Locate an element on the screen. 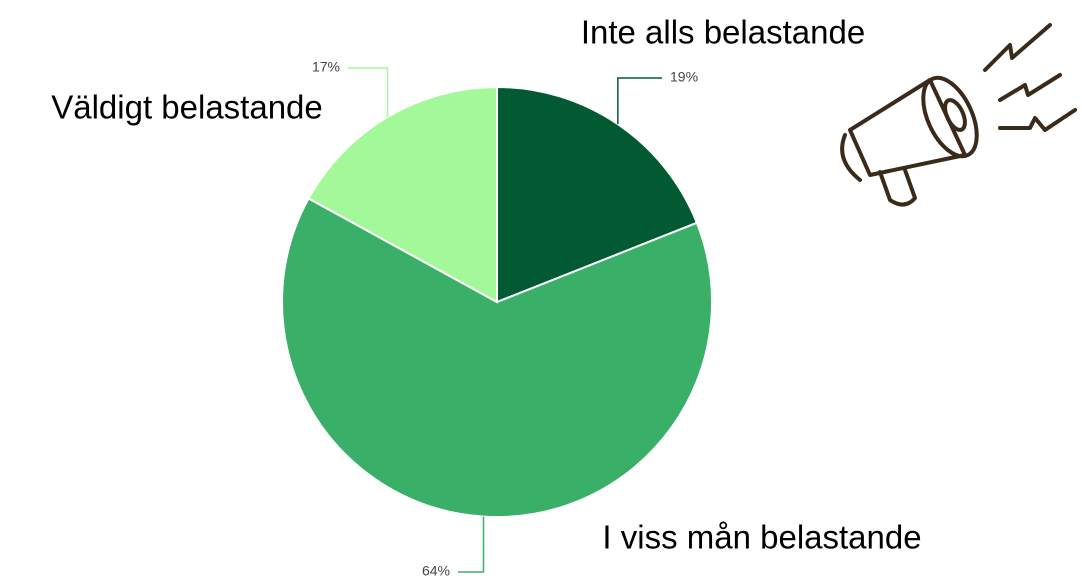  category-label: Väldigt belastande is located at coordinates (187, 107).